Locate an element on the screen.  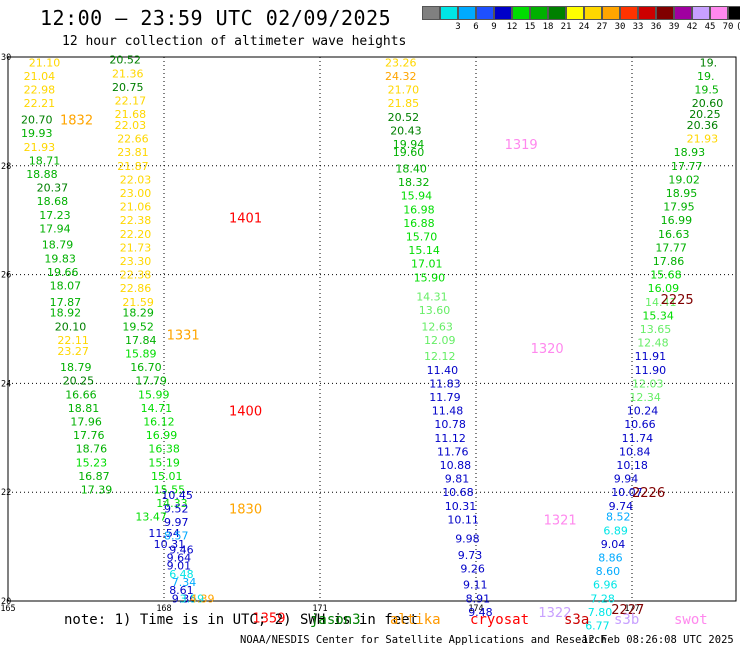
data-label: 16.87 is located at coordinates (94, 476).